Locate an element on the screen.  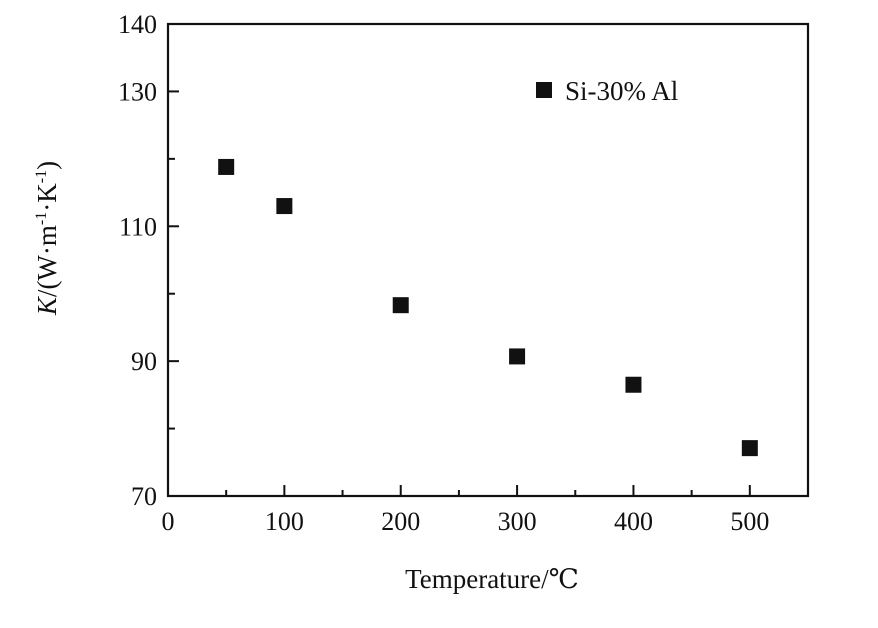
legend: Si-30% Al is located at coordinates (607, 91).